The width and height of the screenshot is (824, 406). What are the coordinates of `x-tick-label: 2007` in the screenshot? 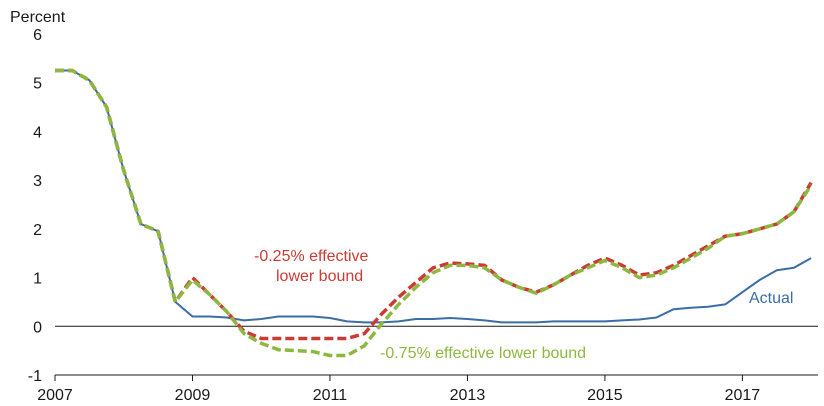 It's located at (55, 395).